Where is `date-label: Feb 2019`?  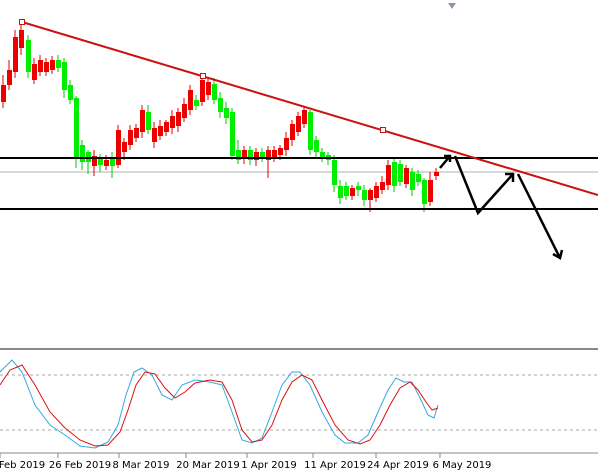 date-label: Feb 2019 is located at coordinates (22, 465).